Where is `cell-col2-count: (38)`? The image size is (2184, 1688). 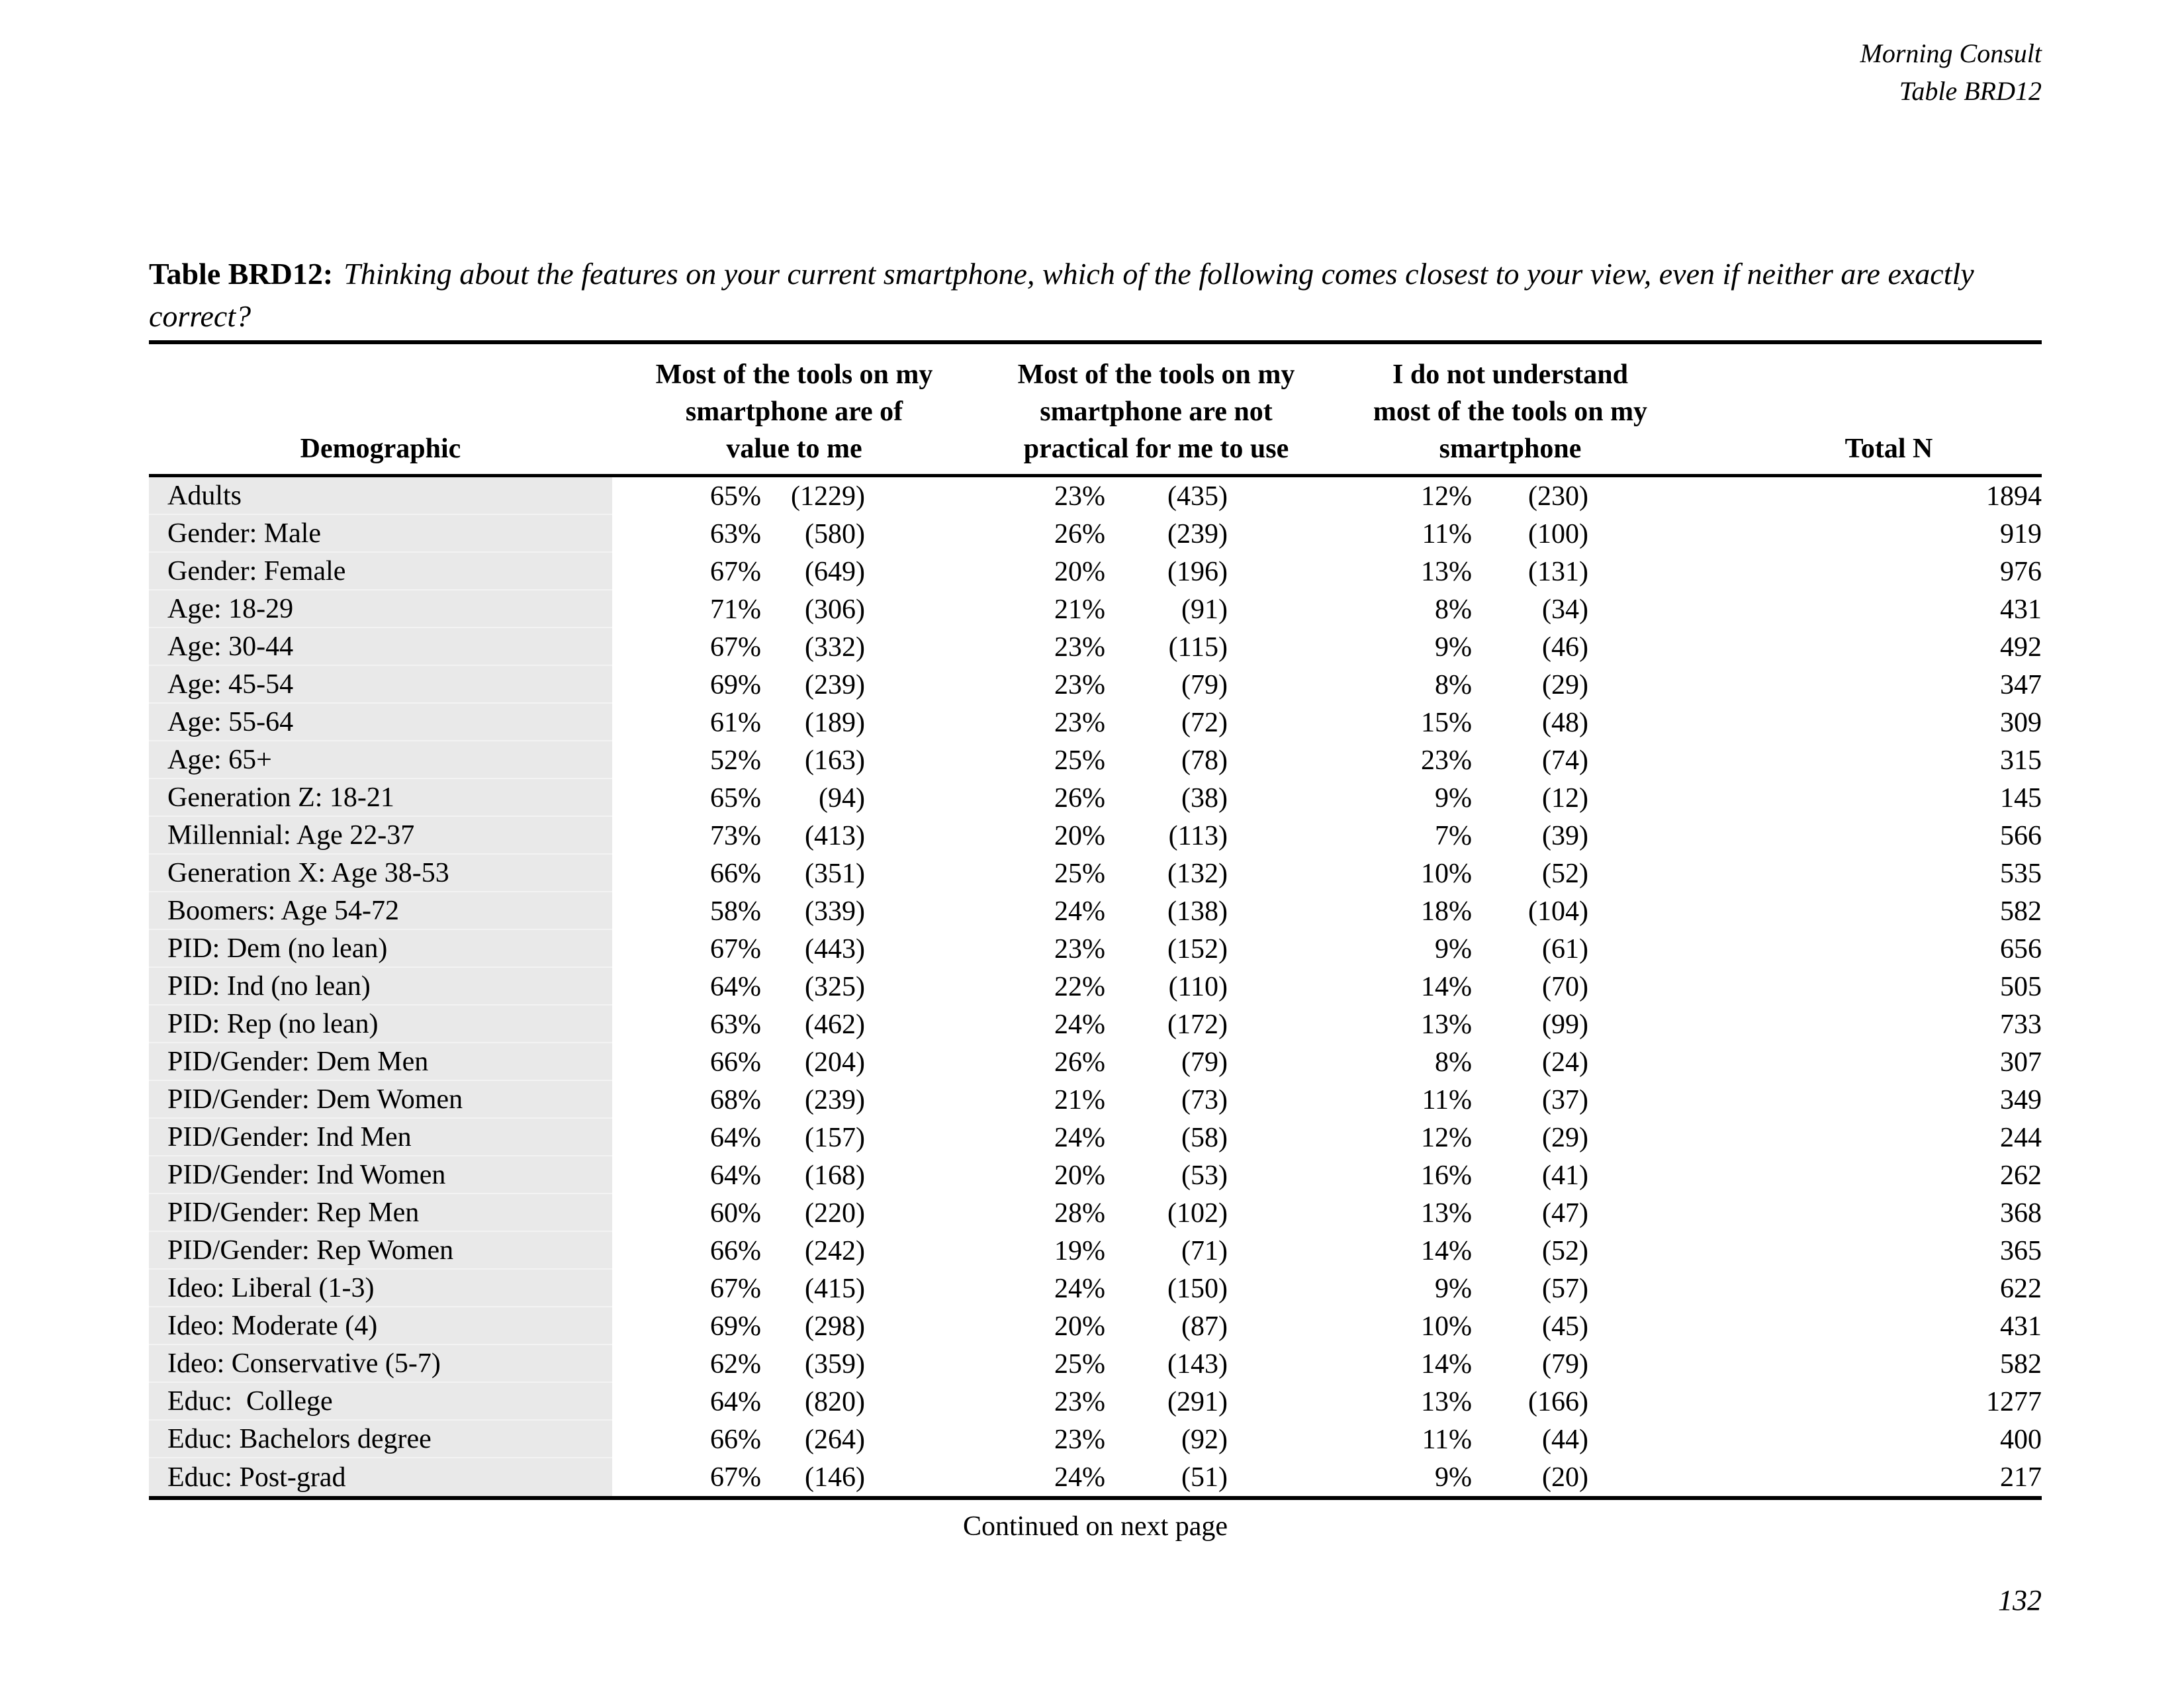 cell-col2-count: (38) is located at coordinates (1204, 798).